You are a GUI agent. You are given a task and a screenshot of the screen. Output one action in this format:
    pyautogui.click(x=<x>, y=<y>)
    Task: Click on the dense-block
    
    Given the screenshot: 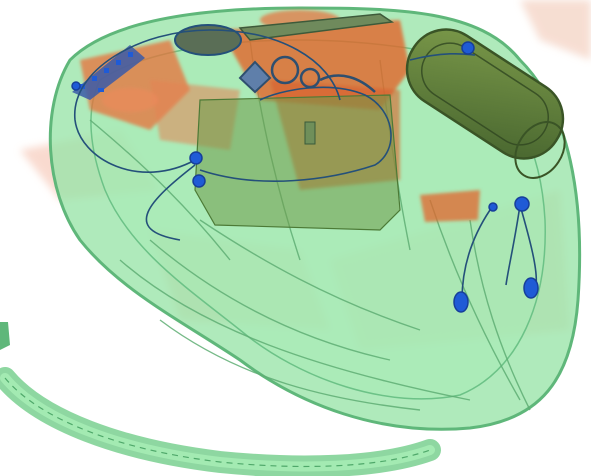 What is the action you would take?
    pyautogui.click(x=297, y=162)
    